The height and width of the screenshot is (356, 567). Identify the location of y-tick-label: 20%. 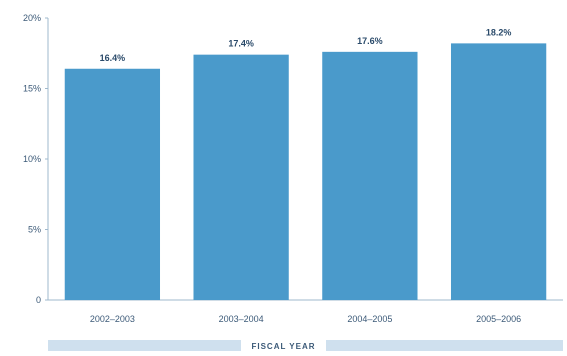
(32, 18).